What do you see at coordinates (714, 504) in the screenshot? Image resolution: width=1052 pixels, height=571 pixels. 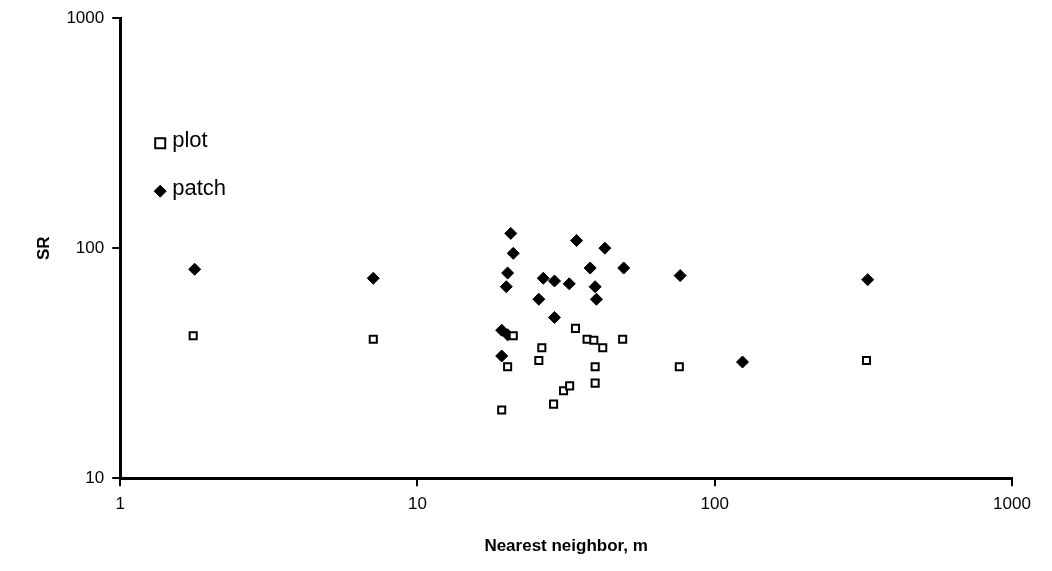 I see `x-tick-label: 100` at bounding box center [714, 504].